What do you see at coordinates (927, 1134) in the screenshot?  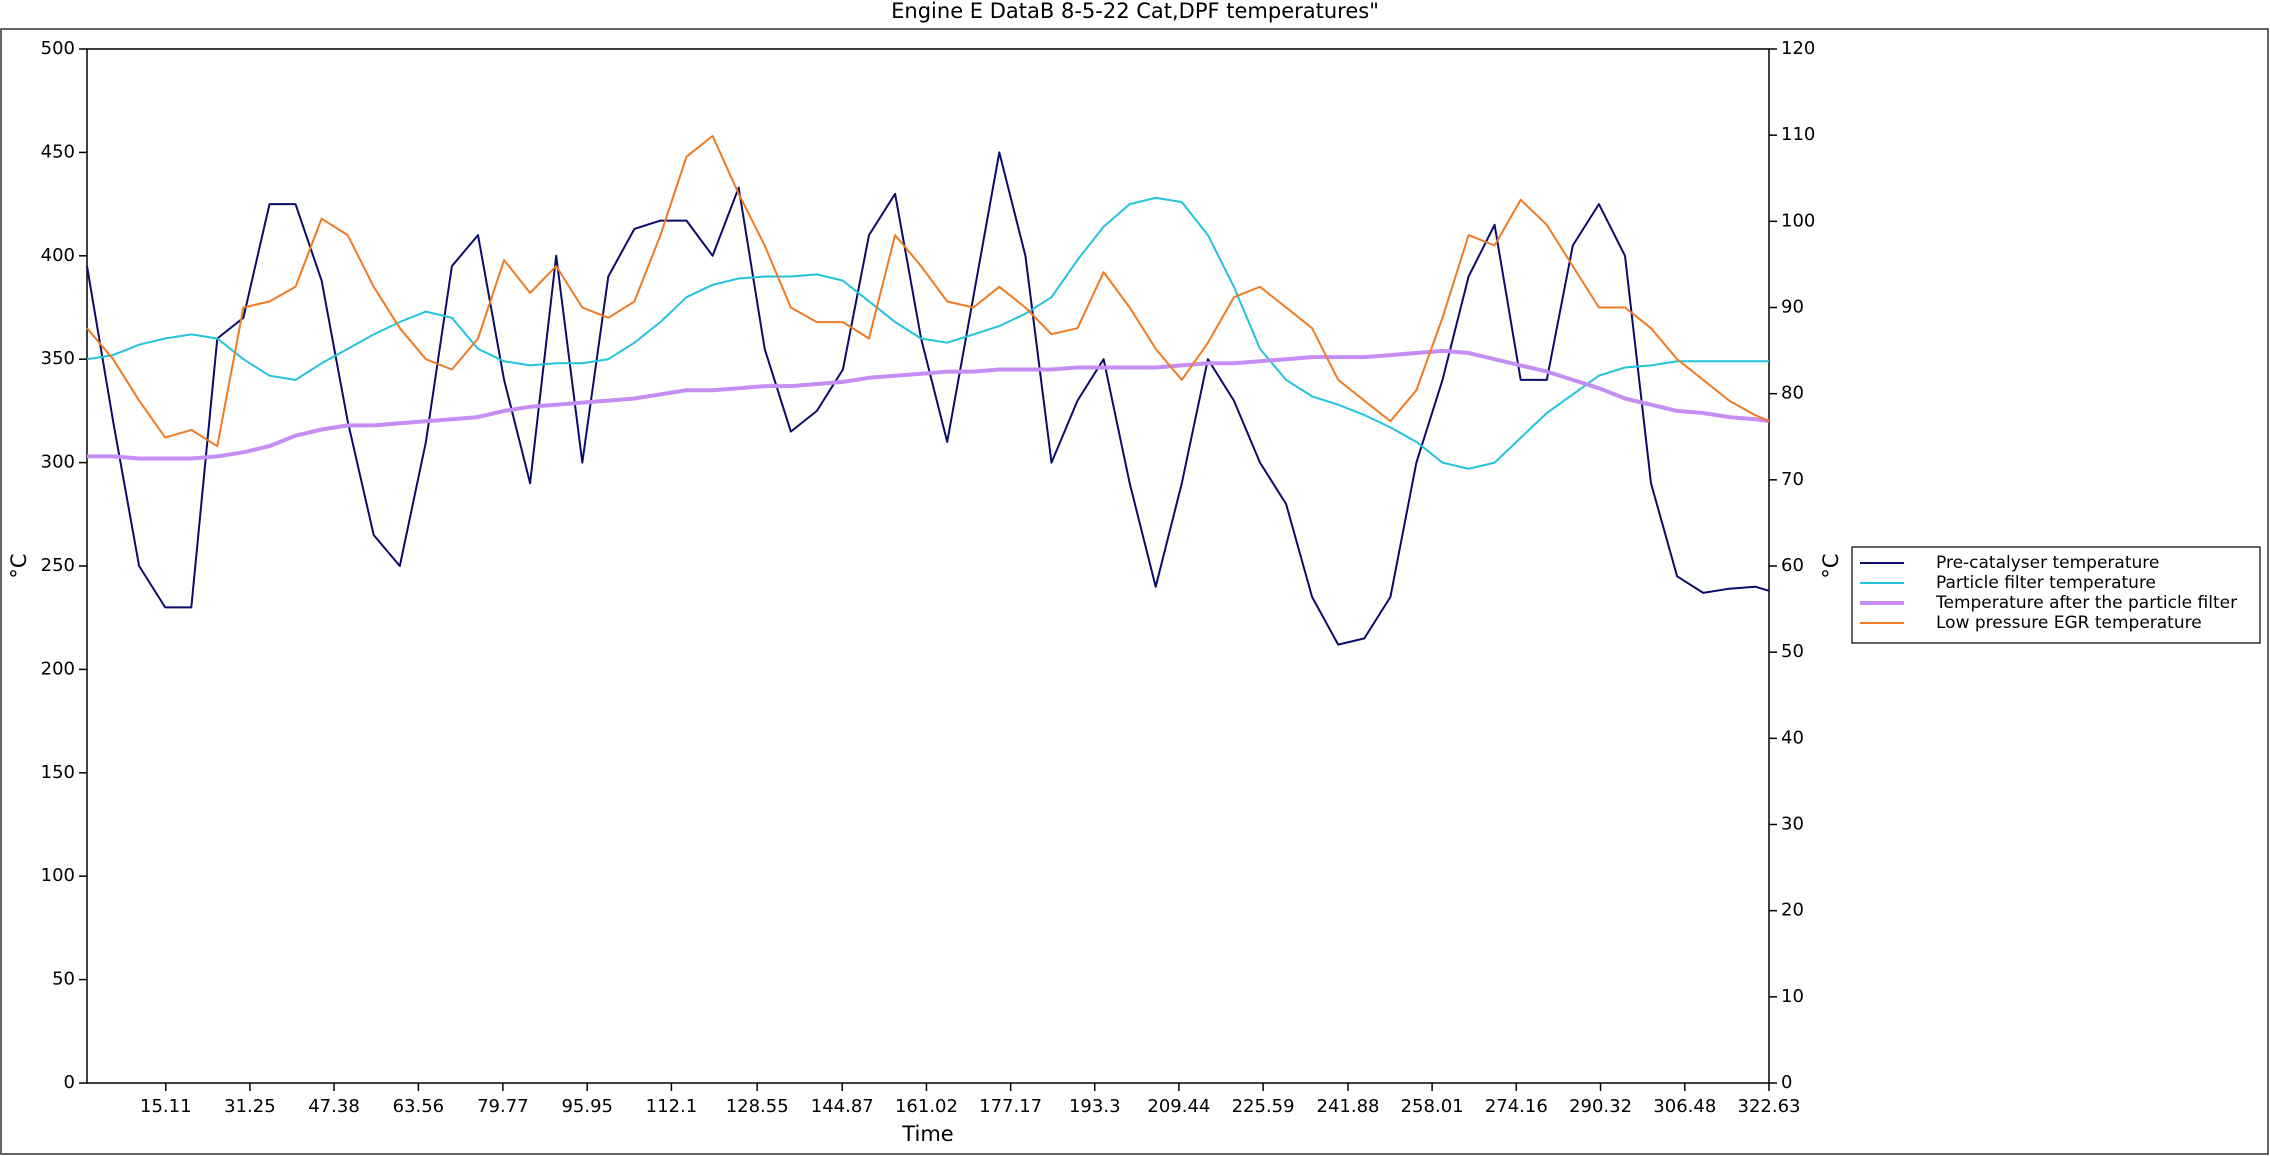 I see `x-axis-label: Time` at bounding box center [927, 1134].